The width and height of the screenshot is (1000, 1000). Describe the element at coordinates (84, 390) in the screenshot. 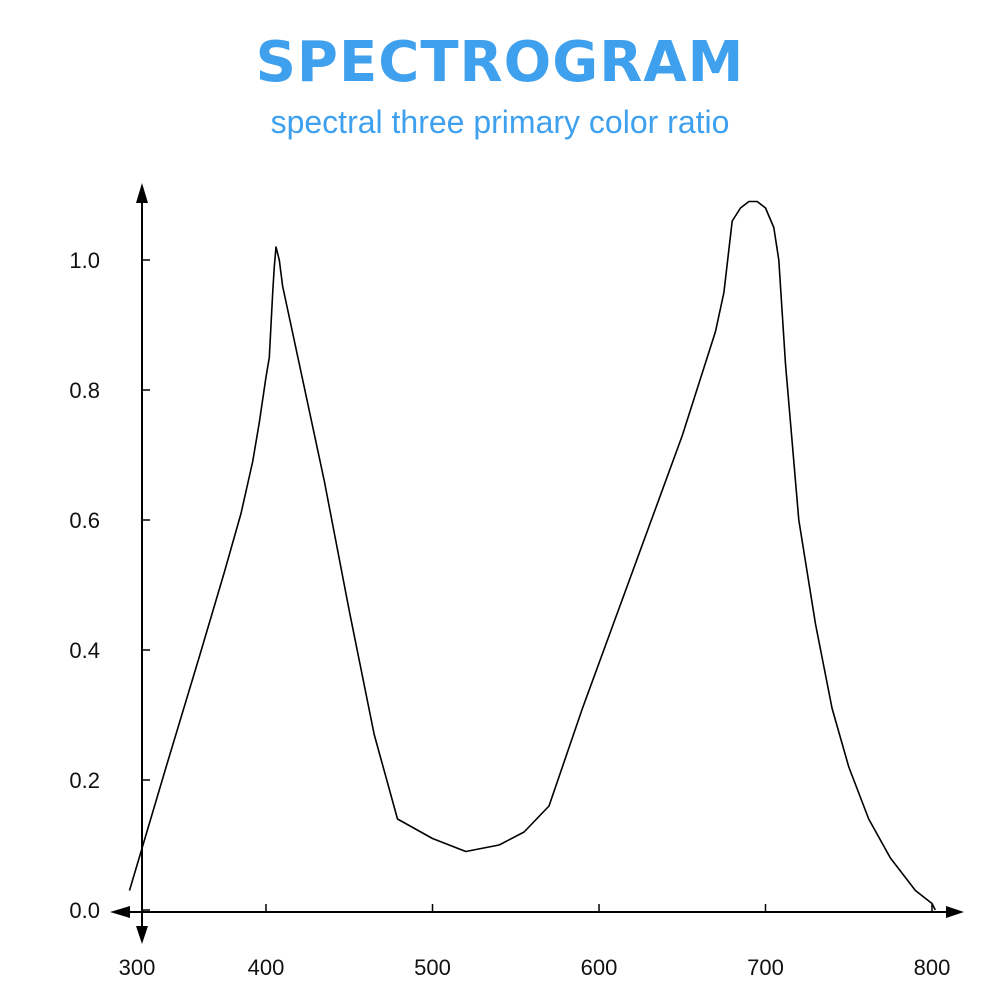

I see `y-tick-label: 0.8` at that location.